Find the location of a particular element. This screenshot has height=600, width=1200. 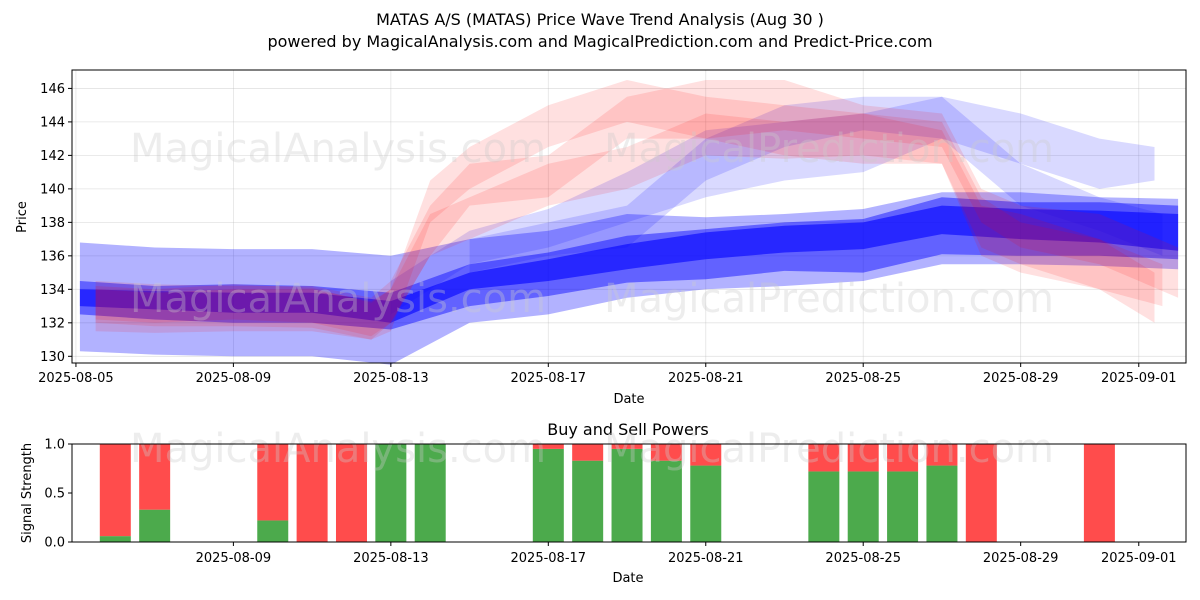

price-y-axis-label: Price is located at coordinates (22, 217).